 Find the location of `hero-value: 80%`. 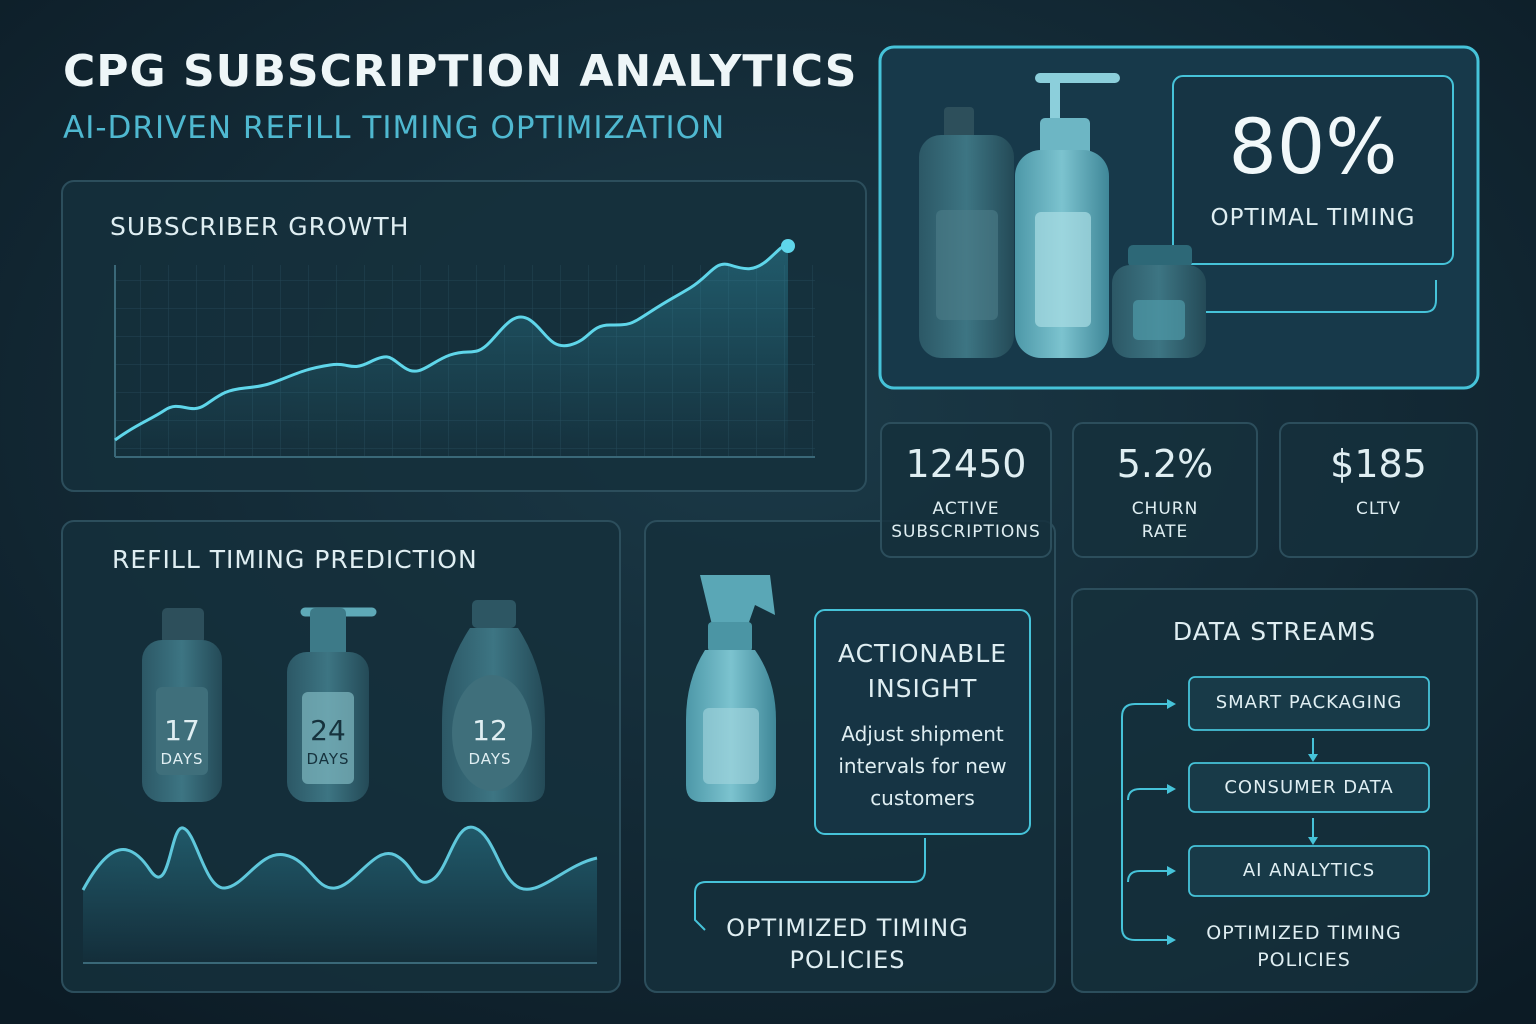

hero-value: 80% is located at coordinates (1313, 146).